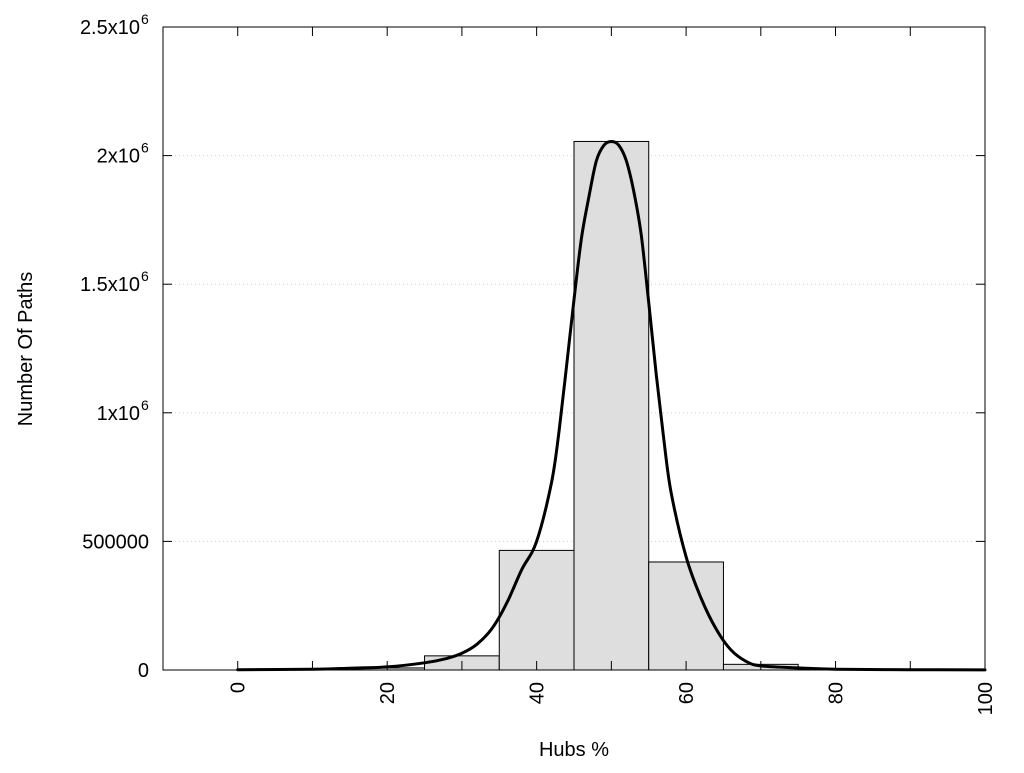 The image size is (1024, 773). Describe the element at coordinates (110, 285) in the screenshot. I see `y-tick-label: 1.5x10` at that location.